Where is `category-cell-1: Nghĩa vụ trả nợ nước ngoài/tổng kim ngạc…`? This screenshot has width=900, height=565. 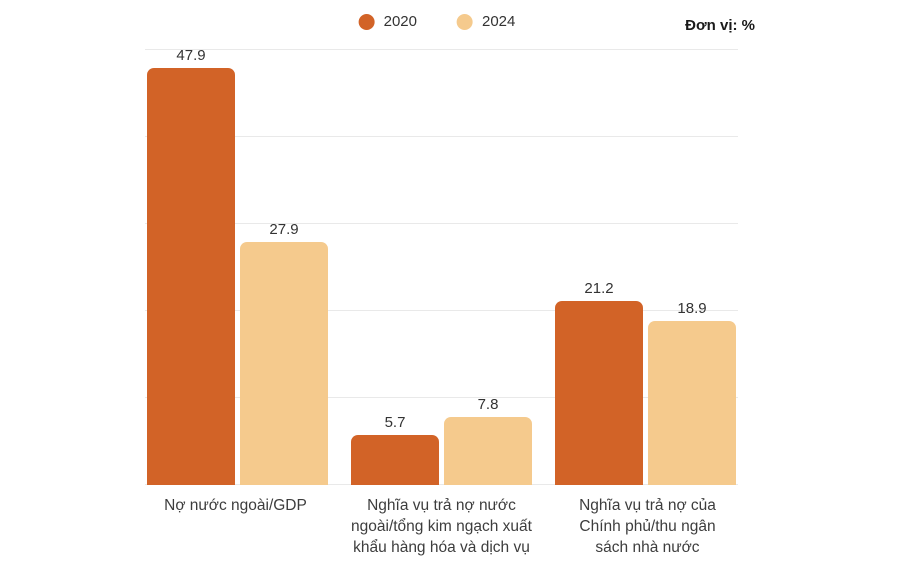 category-cell-1: Nghĩa vụ trả nợ nước ngoài/tổng kim ngạc… is located at coordinates (441, 527).